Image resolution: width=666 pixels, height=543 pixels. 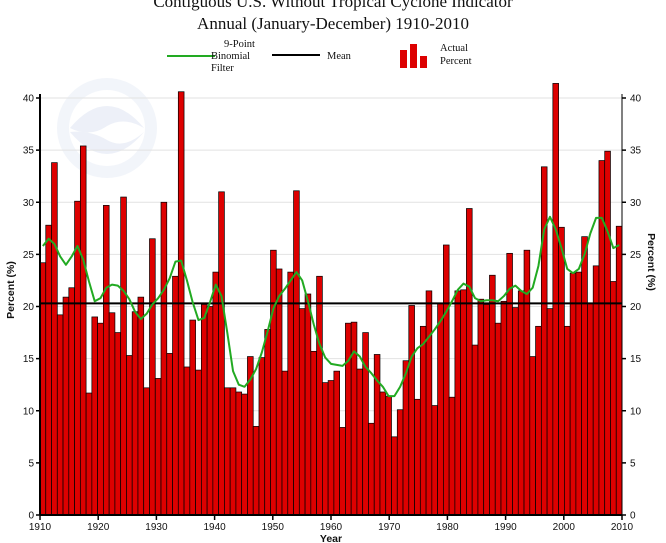 What do you see at coordinates (83, 330) in the screenshot?
I see `bar-1917` at bounding box center [83, 330].